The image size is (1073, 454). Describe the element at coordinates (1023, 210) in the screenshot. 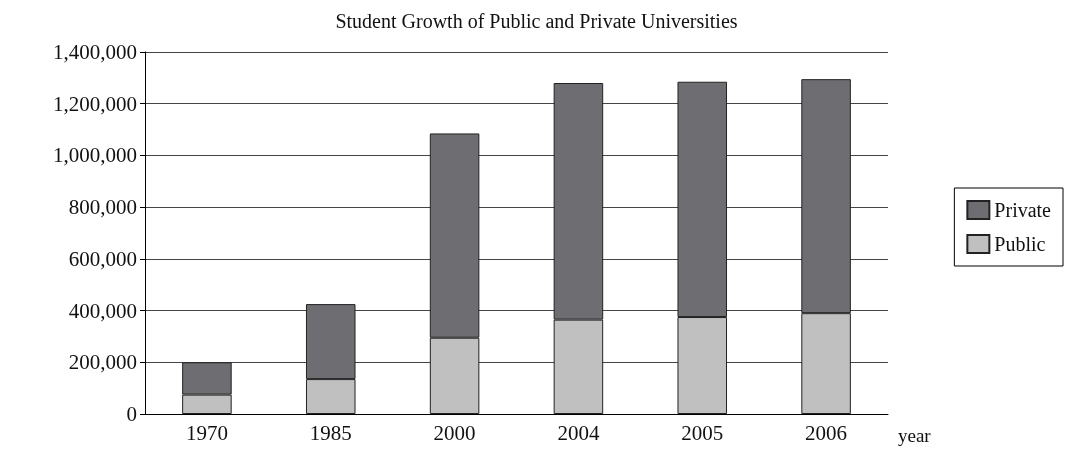

I see `legend-label: Private` at that location.